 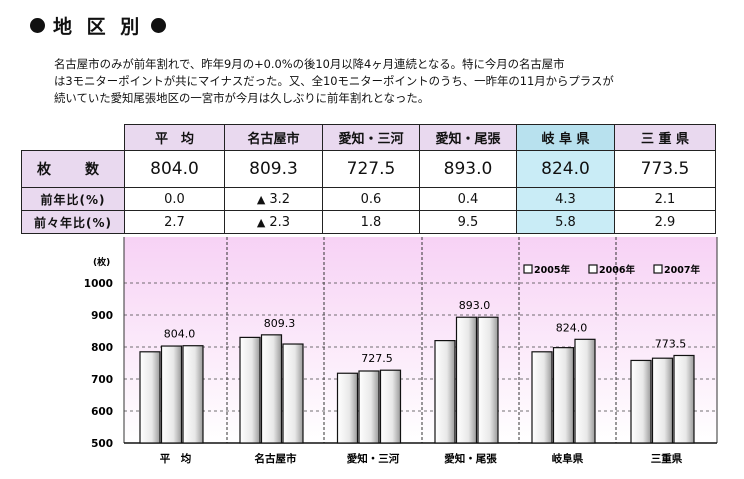 What do you see at coordinates (665, 137) in the screenshot?
I see `col-header: 三 重 県` at bounding box center [665, 137].